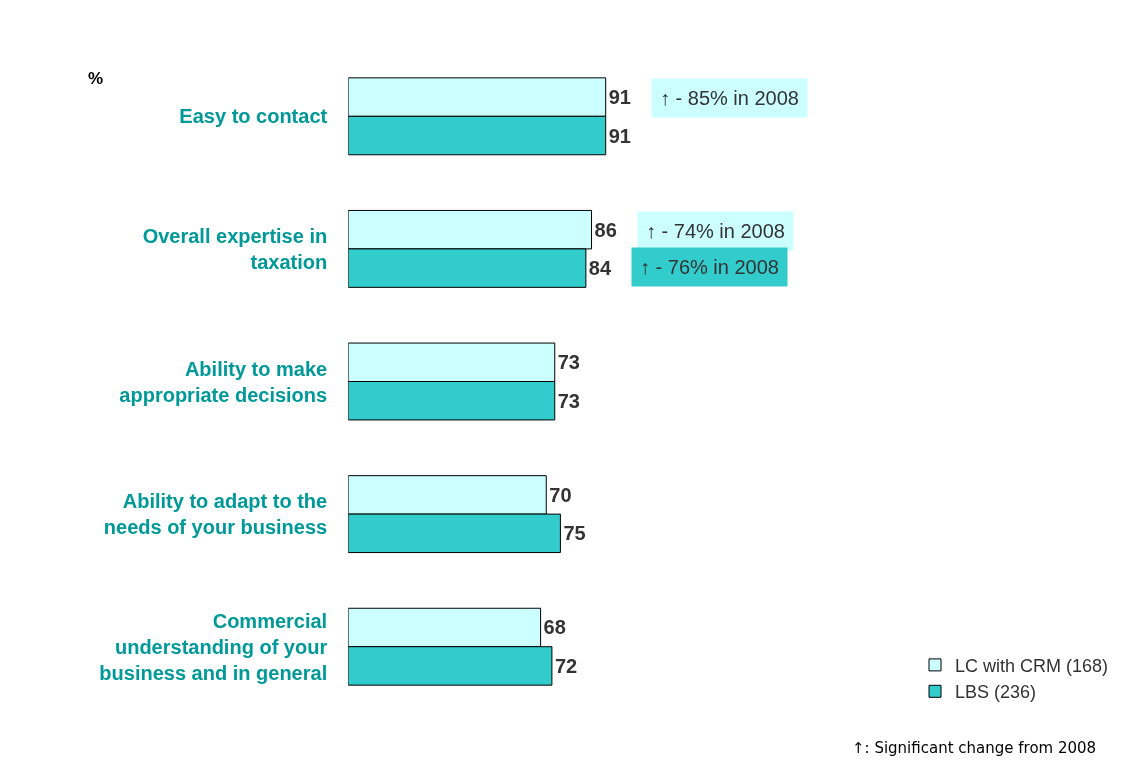 This screenshot has height=783, width=1134. What do you see at coordinates (1032, 665) in the screenshot?
I see `legend-label: LC with CRM (168)` at bounding box center [1032, 665].